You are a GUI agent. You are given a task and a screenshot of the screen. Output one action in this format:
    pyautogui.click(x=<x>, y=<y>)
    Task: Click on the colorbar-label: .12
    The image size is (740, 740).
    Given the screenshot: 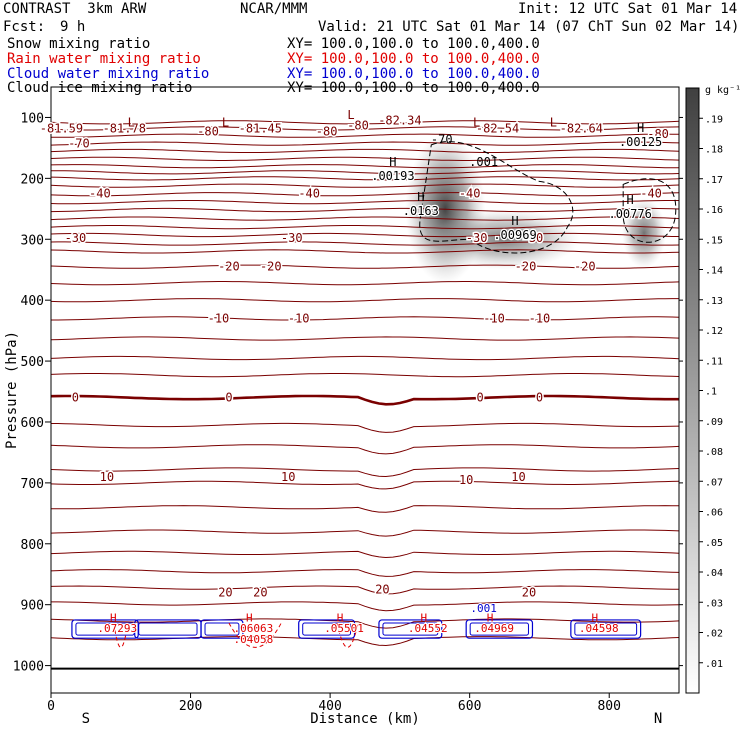 What is the action you would take?
    pyautogui.click(x=714, y=331)
    